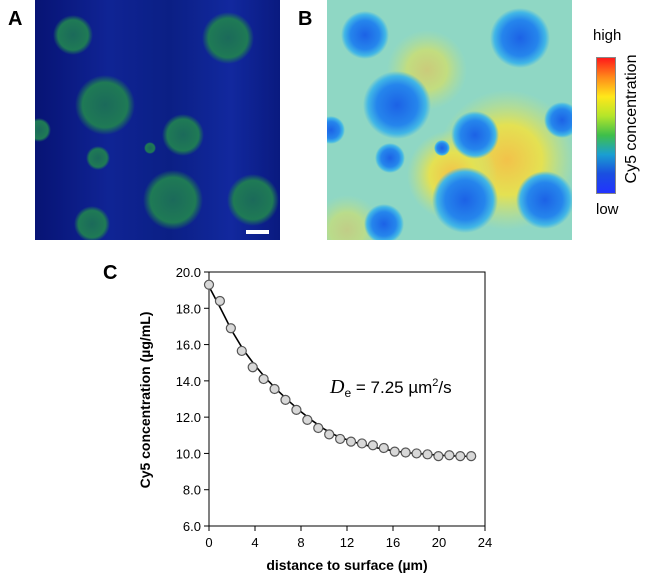  What do you see at coordinates (254, 542) in the screenshot?
I see `x-tick-label: 4` at bounding box center [254, 542].